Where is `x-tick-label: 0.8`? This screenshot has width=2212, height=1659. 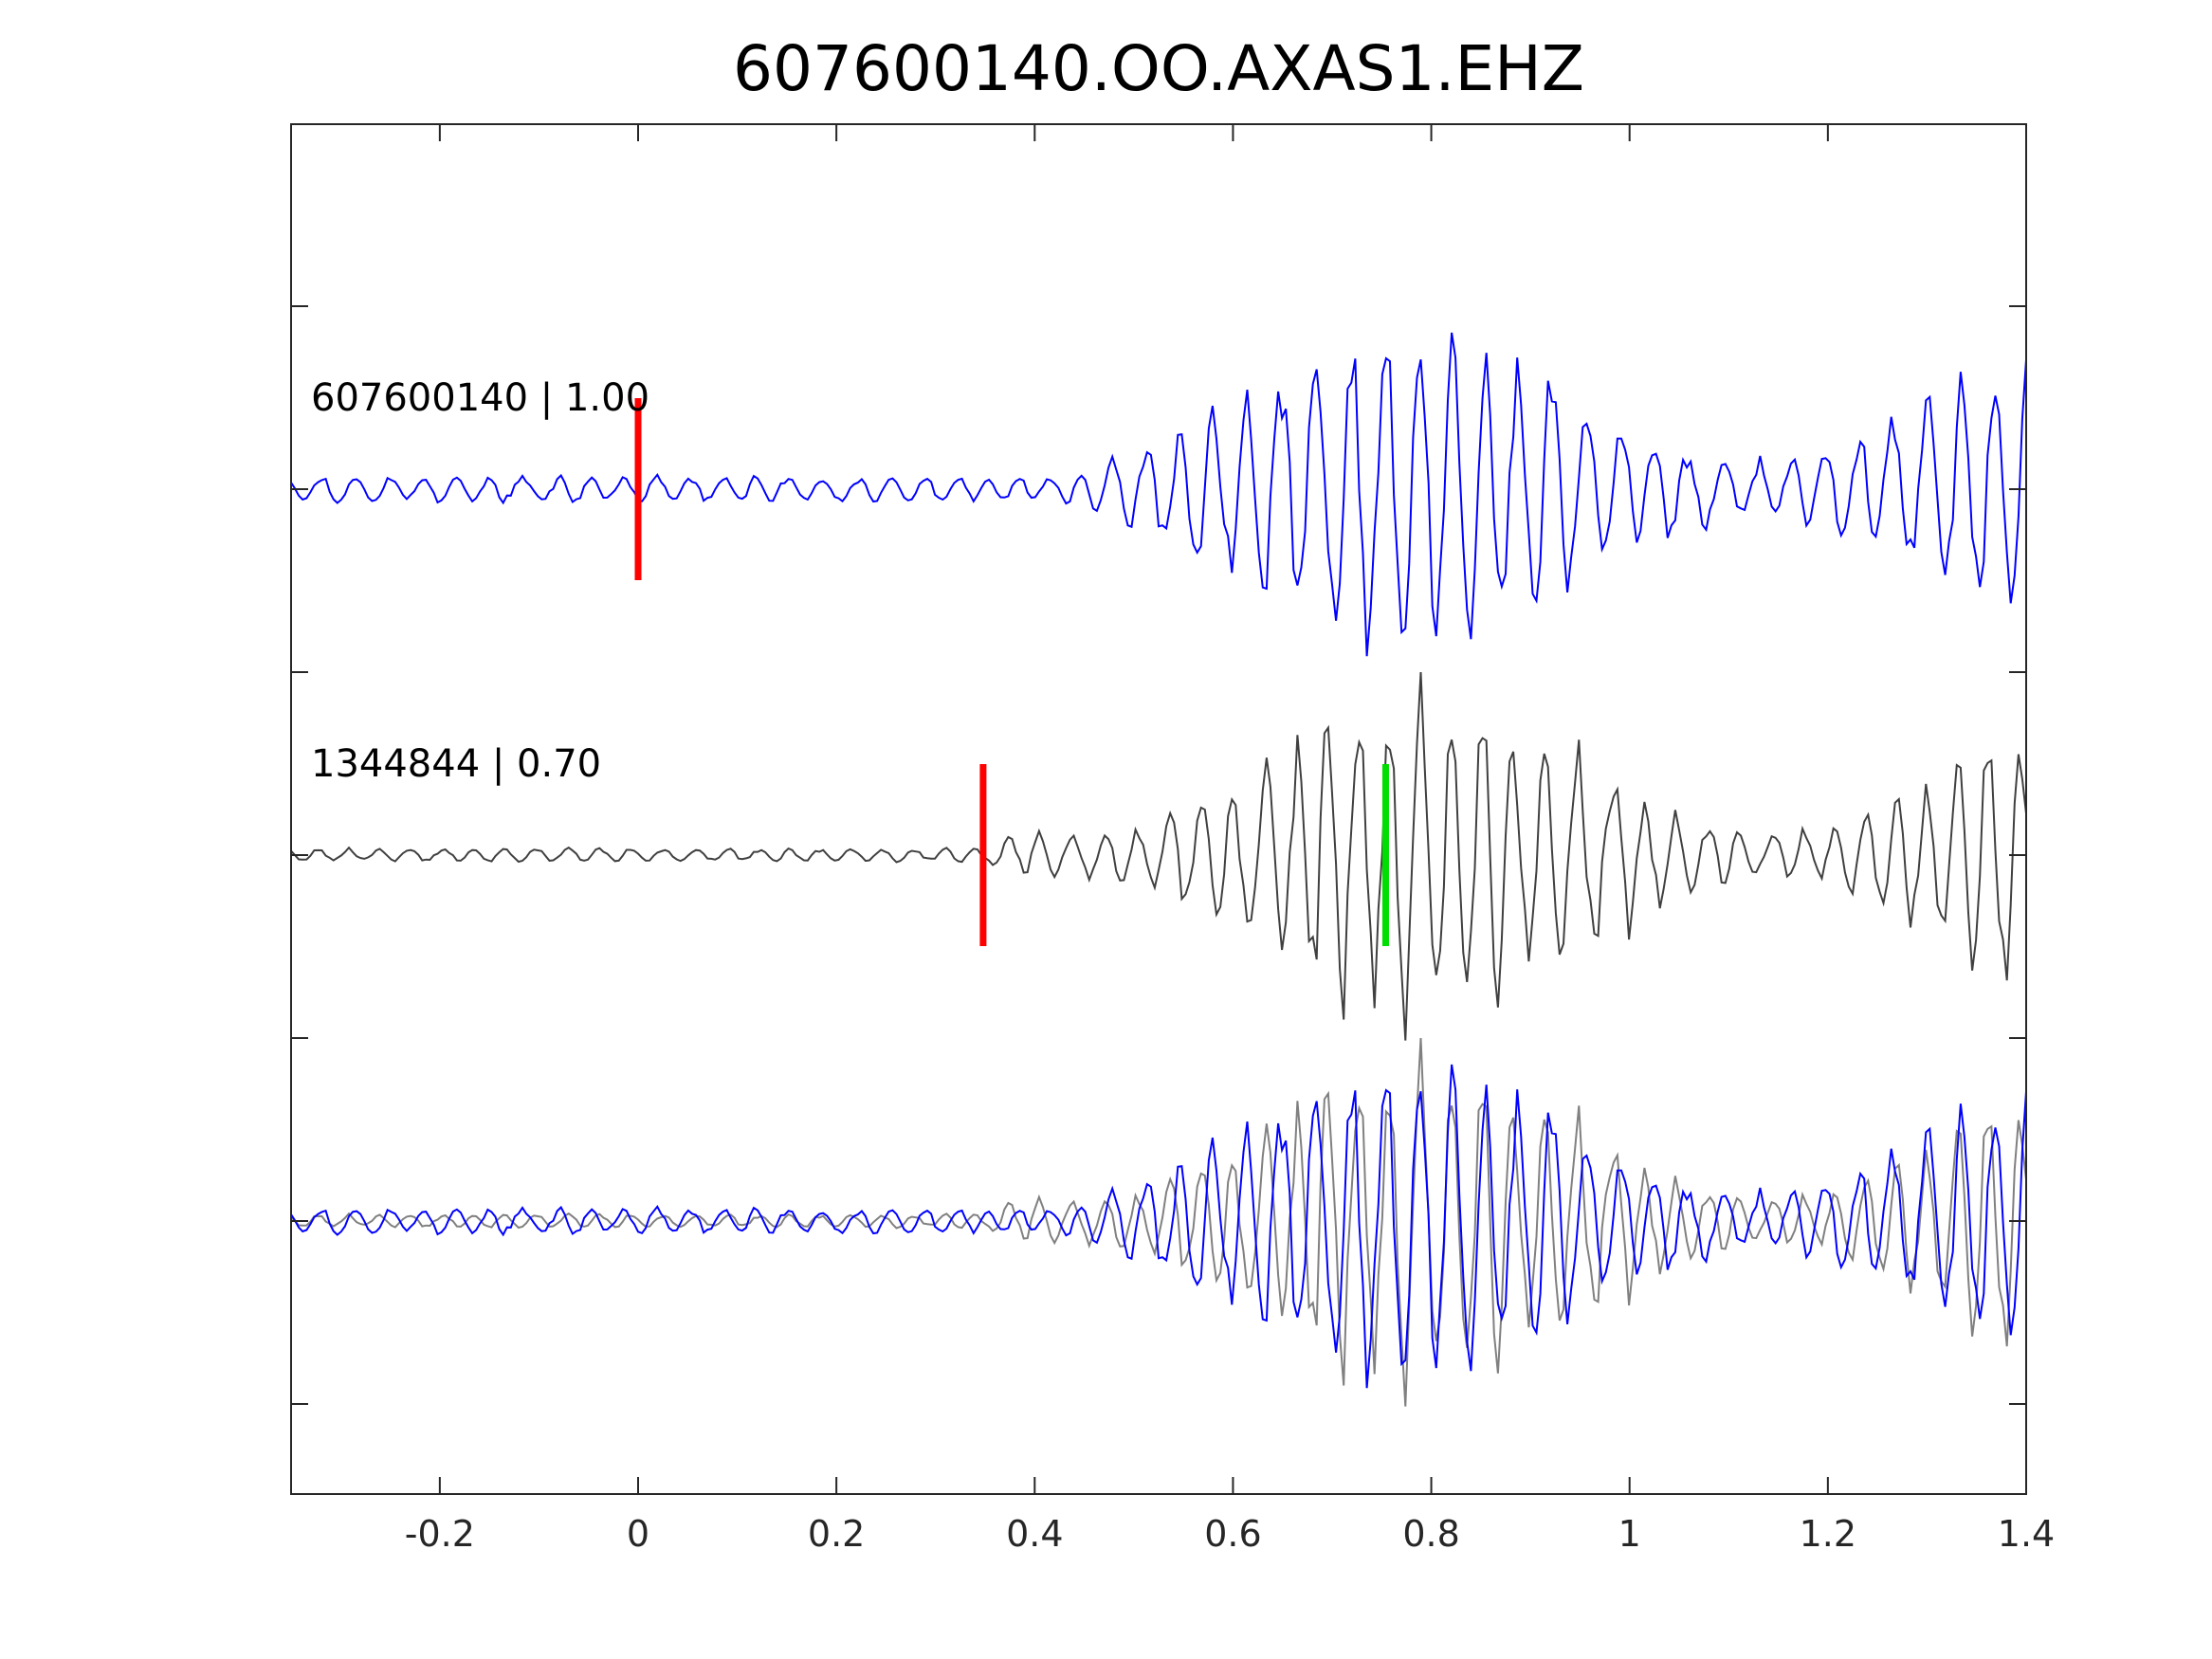
x-tick-label: 0.8 is located at coordinates (1430, 1534).